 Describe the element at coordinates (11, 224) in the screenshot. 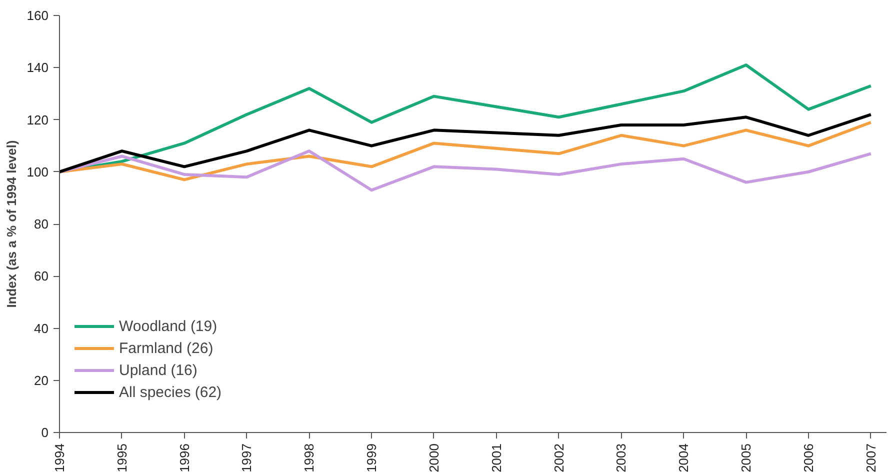

I see `y-axis-title: Index (as a % of 1994 level)` at that location.